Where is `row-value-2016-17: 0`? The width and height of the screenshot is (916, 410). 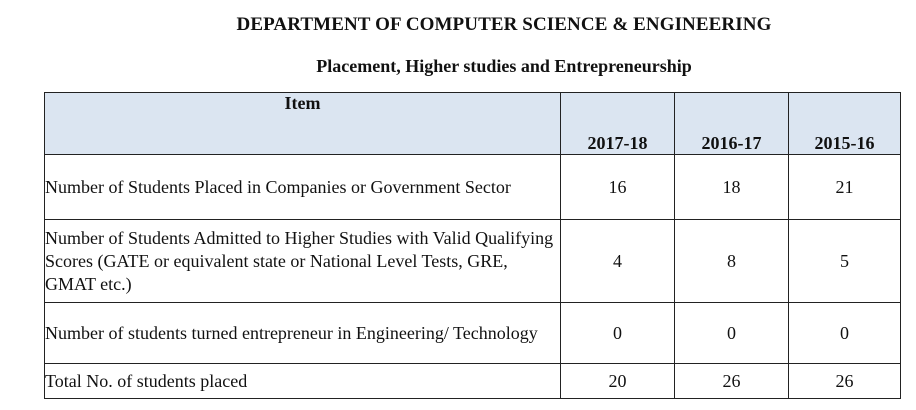 row-value-2016-17: 0 is located at coordinates (731, 333).